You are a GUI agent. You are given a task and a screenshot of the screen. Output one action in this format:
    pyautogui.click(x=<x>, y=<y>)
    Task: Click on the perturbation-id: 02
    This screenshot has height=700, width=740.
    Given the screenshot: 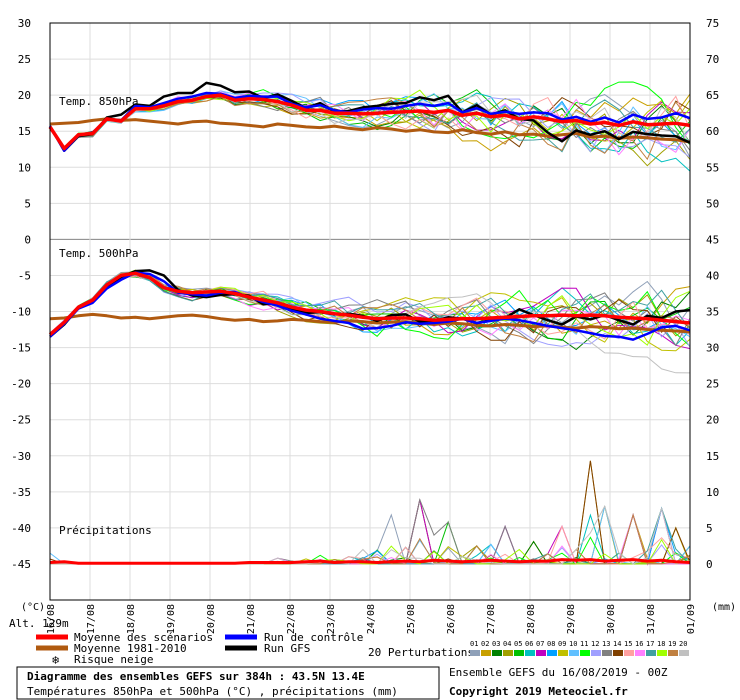 What is the action you would take?
    pyautogui.click(x=485, y=644)
    